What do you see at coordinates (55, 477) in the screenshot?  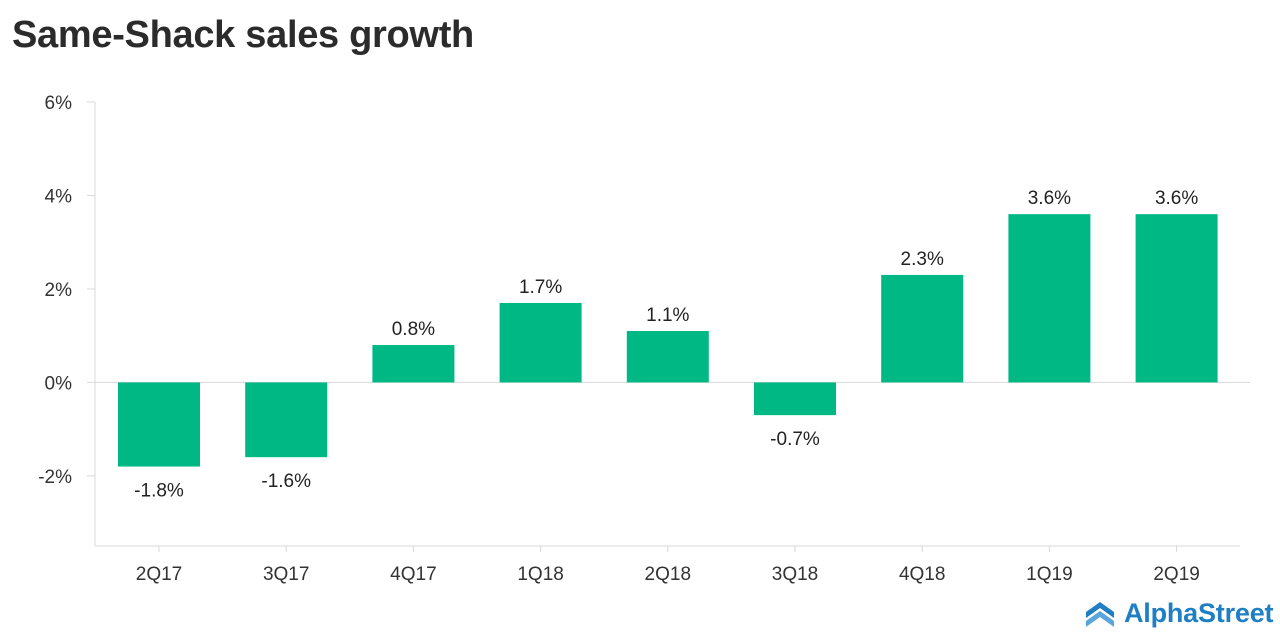 I see `y-tick-label: -2%` at bounding box center [55, 477].